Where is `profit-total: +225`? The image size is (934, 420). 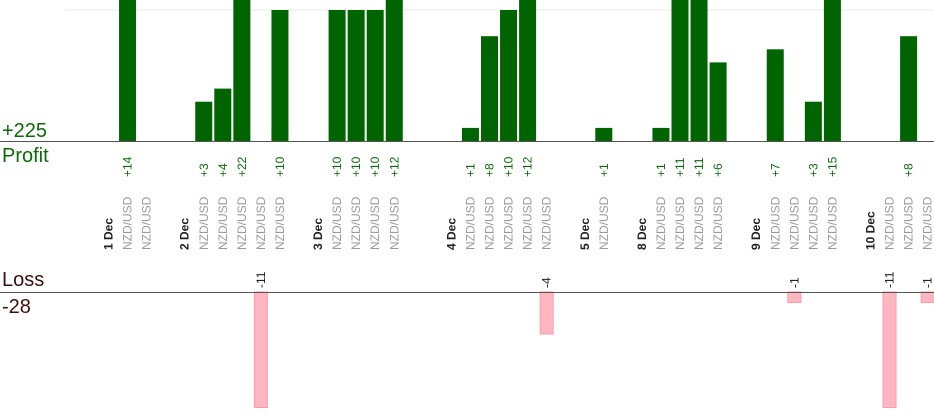
profit-total: +225 is located at coordinates (25, 131).